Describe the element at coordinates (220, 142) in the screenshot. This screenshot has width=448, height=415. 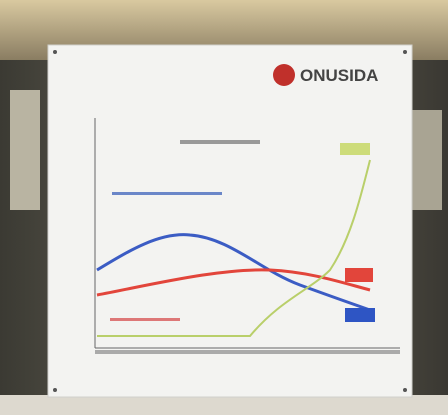
I see `blurred-title` at that location.